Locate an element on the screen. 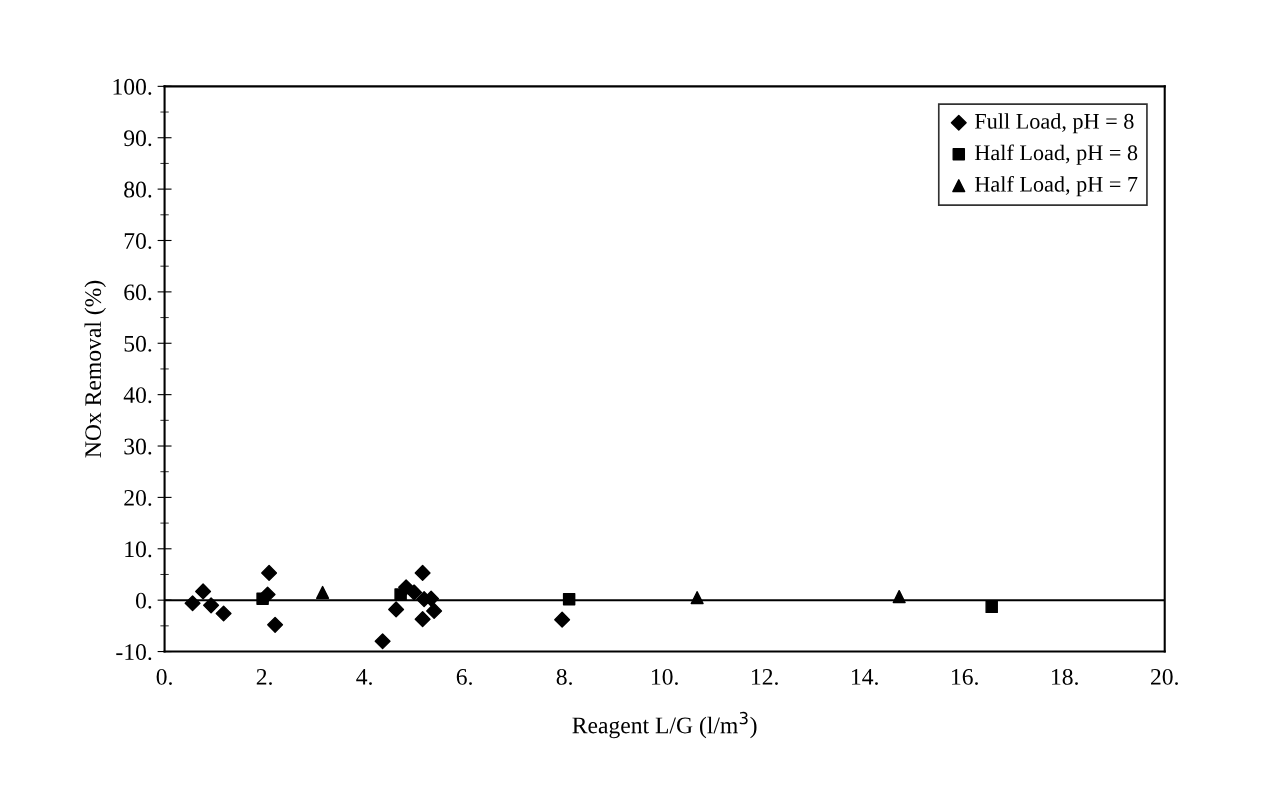 Image resolution: width=1266 pixels, height=785 pixels. x-tick-label: 0. is located at coordinates (164, 676).